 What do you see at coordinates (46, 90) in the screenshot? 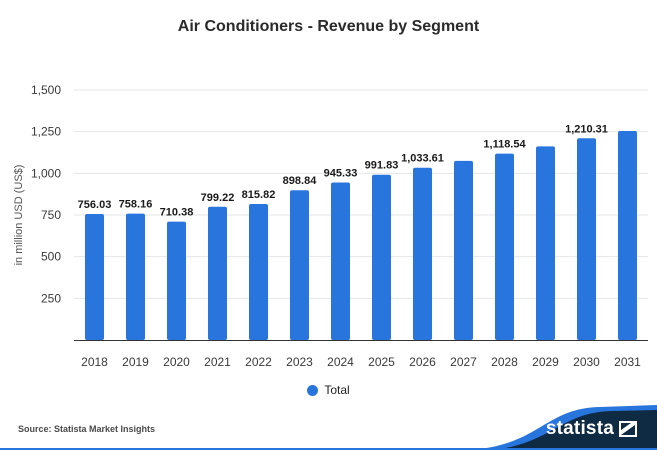
I see `y-tick-label: 1,500` at bounding box center [46, 90].